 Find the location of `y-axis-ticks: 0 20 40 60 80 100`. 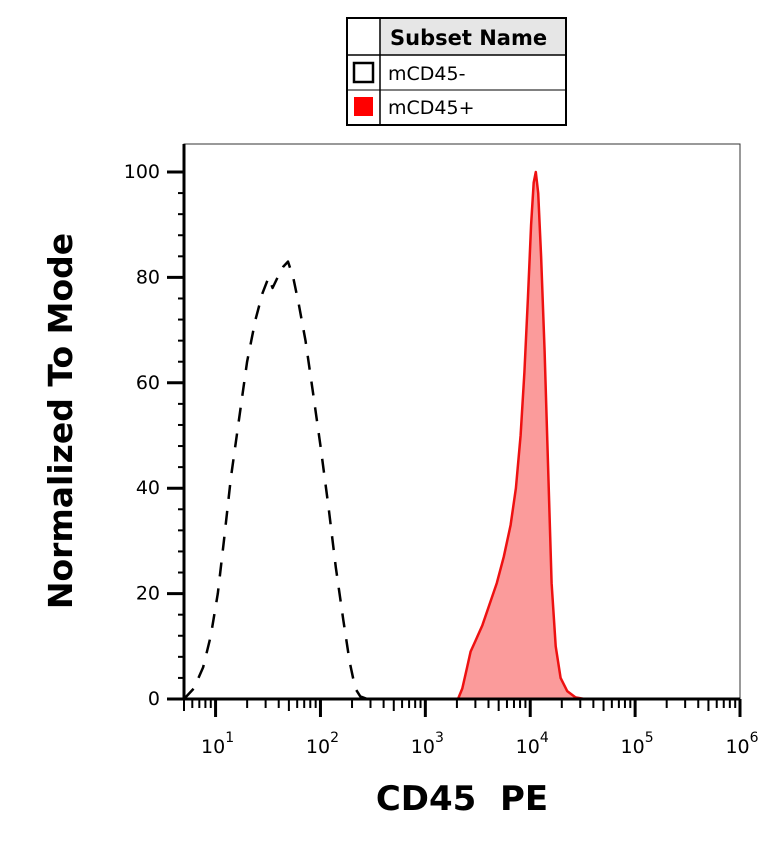

y-axis-ticks: 0 20 40 60 80 100 is located at coordinates (154, 435).